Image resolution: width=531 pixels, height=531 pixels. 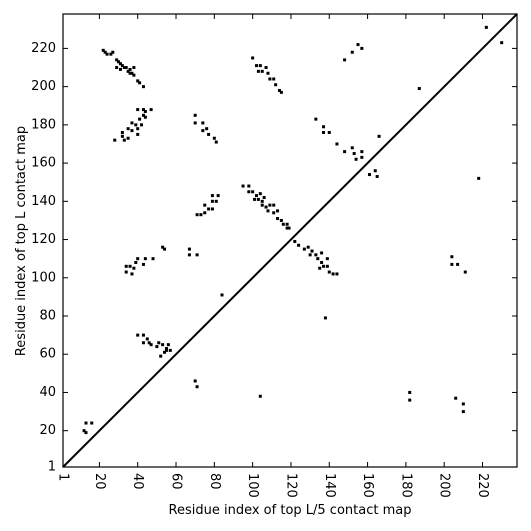 What do you see at coordinates (99, 481) in the screenshot?
I see `x-tick-label: 20` at bounding box center [99, 481].